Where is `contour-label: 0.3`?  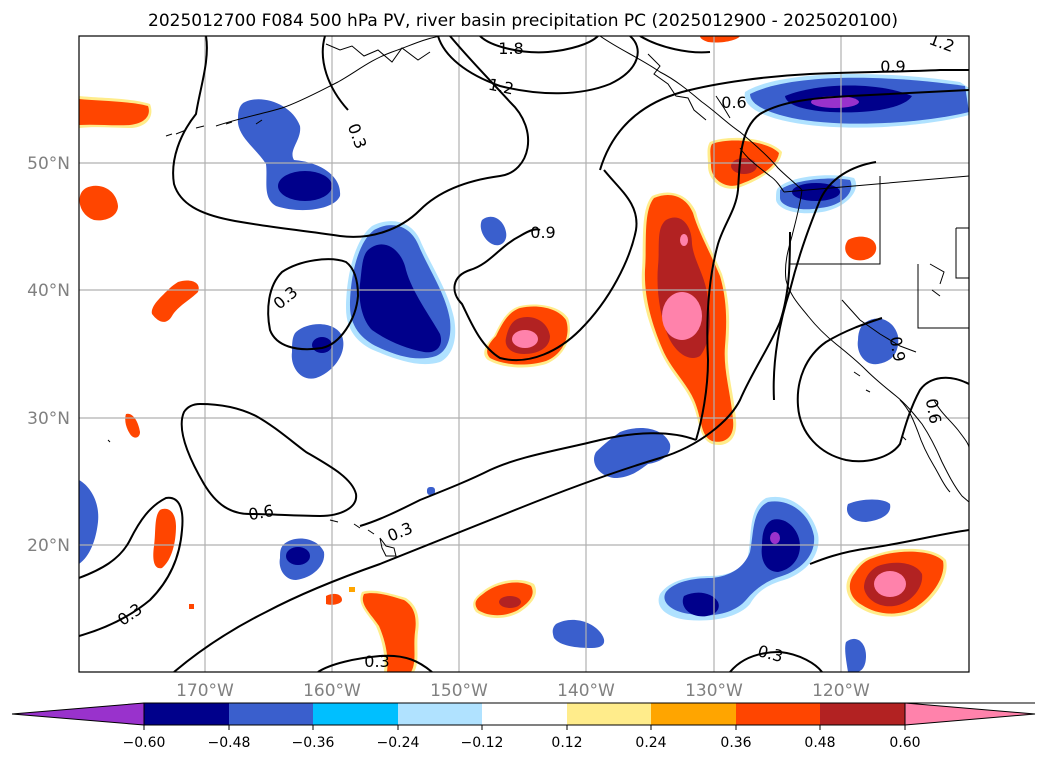 contour-label: 0.3 is located at coordinates (376, 661).